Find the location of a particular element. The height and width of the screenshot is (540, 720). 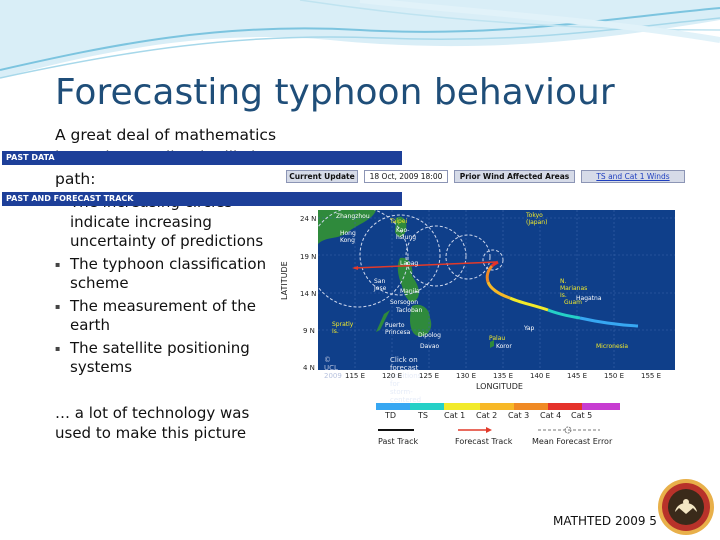

slide-title: Forecasting typhoon behaviour is located at coordinates (335, 92).